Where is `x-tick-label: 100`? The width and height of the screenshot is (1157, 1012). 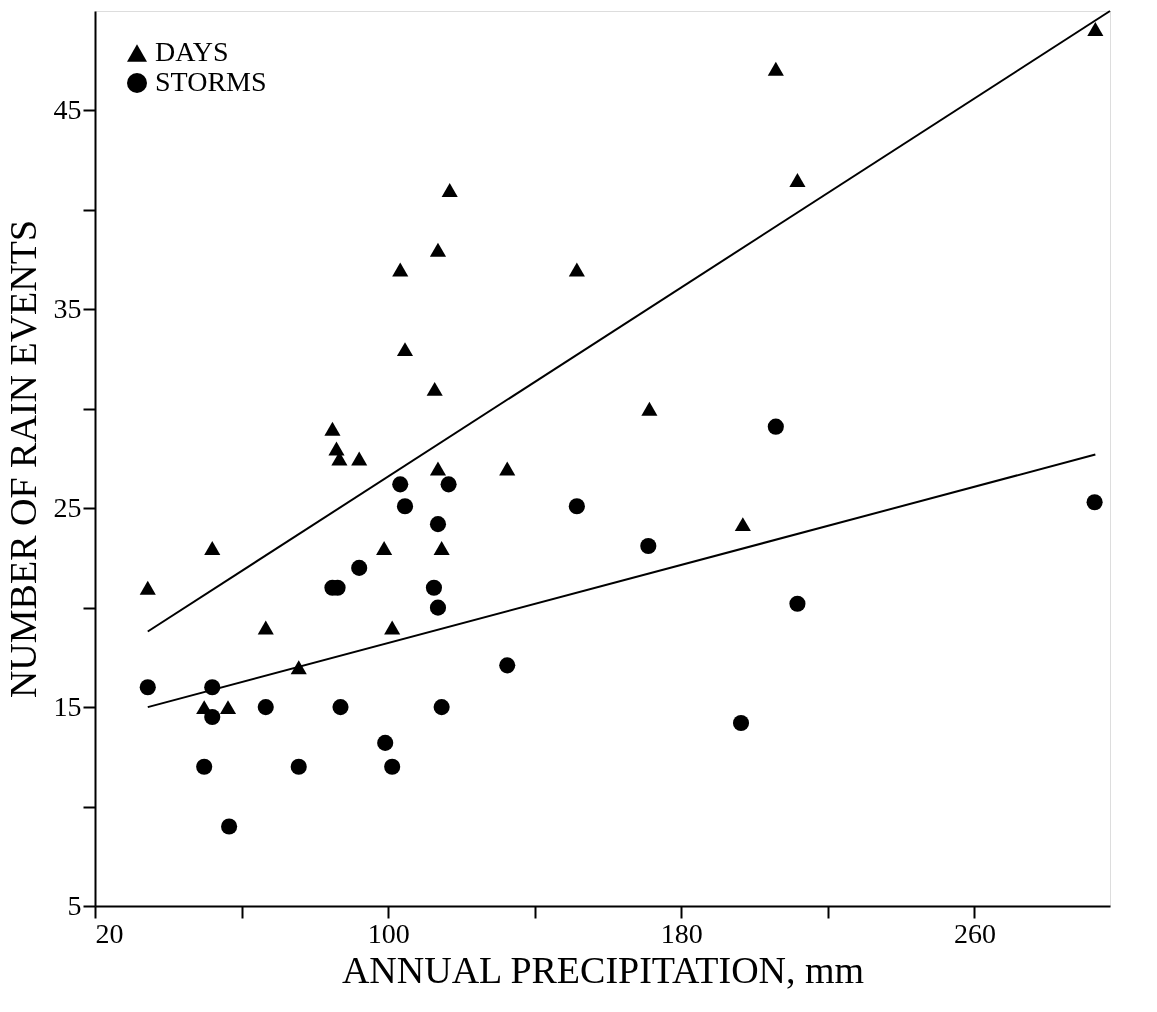 x-tick-label: 100 is located at coordinates (388, 933).